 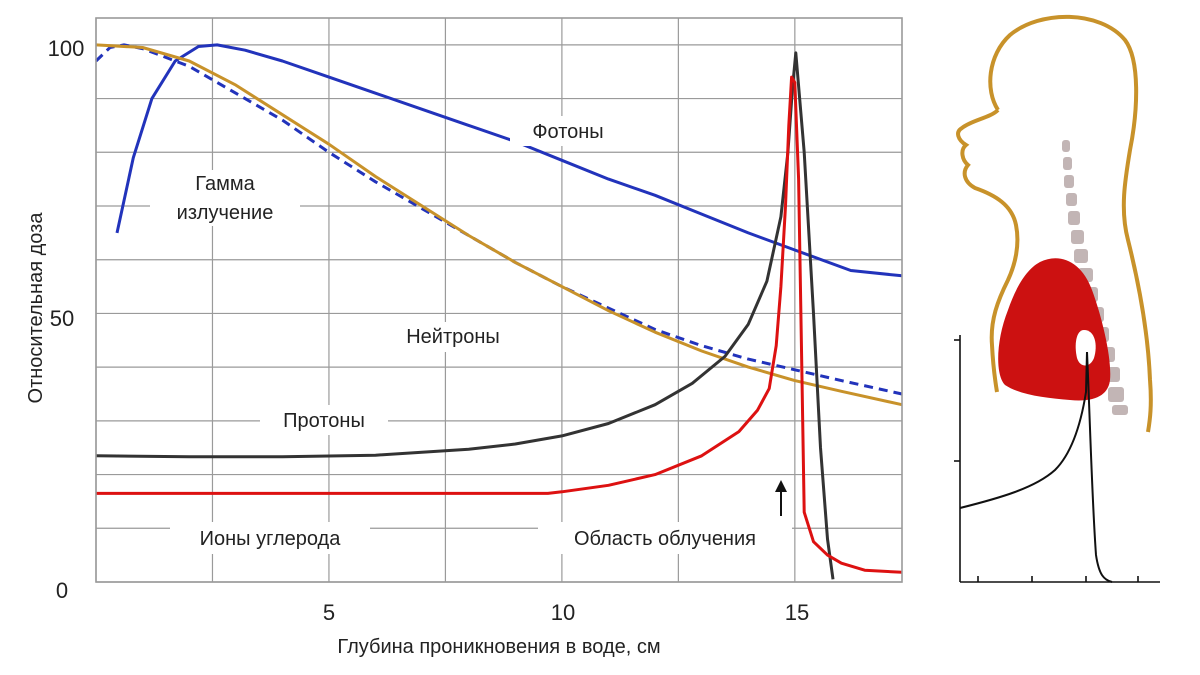 I want to click on mini-dose-axes, so click(x=1057, y=459).